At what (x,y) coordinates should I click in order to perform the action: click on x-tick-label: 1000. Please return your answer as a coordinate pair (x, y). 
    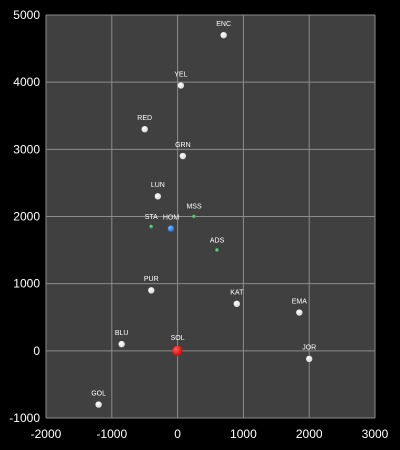
    Looking at the image, I should click on (243, 434).